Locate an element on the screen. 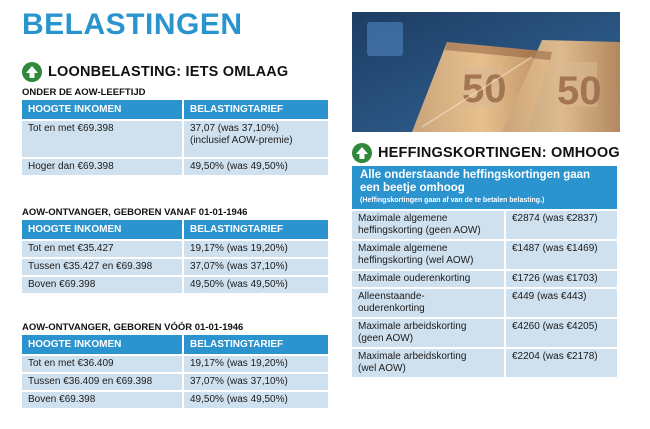 Image resolution: width=650 pixels, height=429 pixels. table-cell: Tot en met €35.427 is located at coordinates (103, 249).